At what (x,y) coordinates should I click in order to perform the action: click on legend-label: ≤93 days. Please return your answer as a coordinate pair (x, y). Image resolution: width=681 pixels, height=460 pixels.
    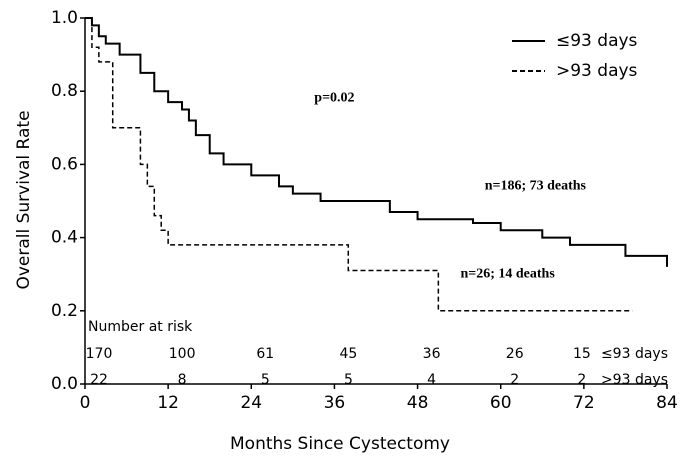
    Looking at the image, I should click on (597, 41).